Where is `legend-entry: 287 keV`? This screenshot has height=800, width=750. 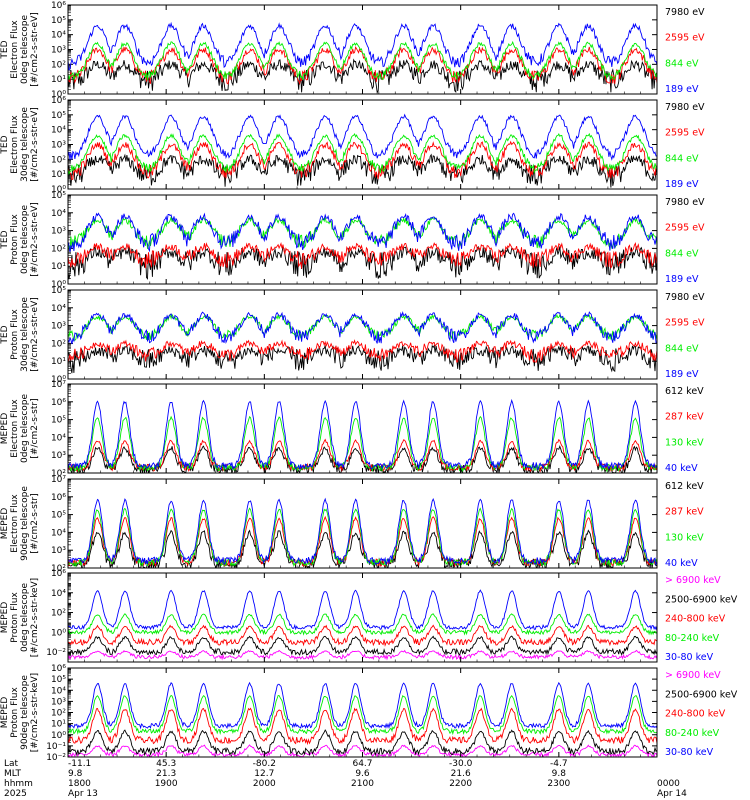
legend-entry: 287 keV is located at coordinates (684, 417).